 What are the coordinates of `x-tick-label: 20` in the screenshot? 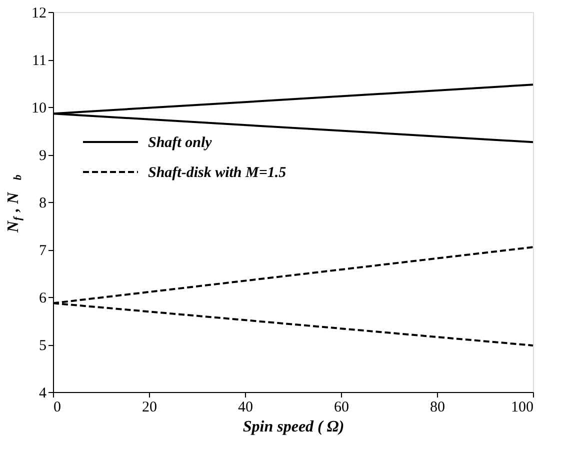 It's located at (149, 408).